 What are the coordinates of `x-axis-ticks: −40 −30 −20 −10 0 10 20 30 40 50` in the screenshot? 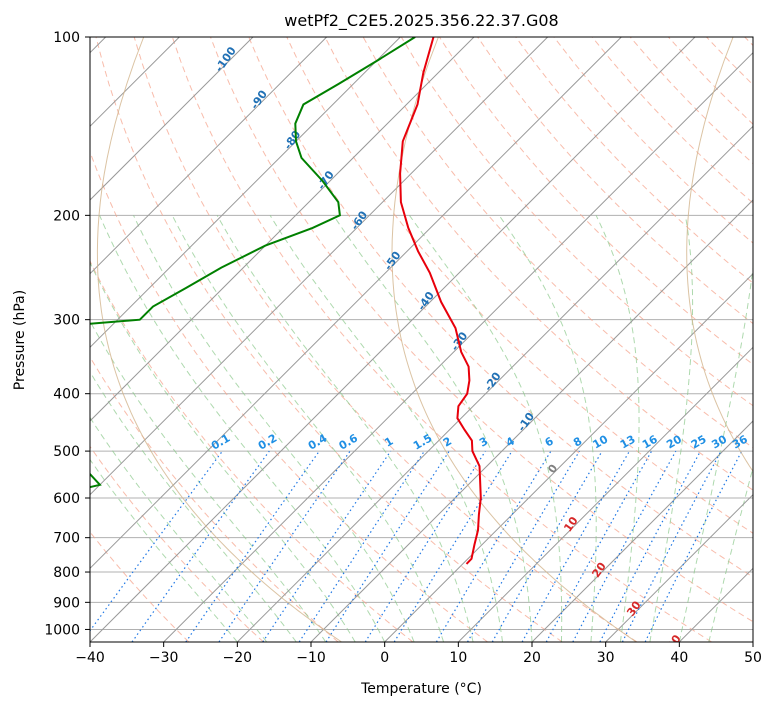 It's located at (418, 654).